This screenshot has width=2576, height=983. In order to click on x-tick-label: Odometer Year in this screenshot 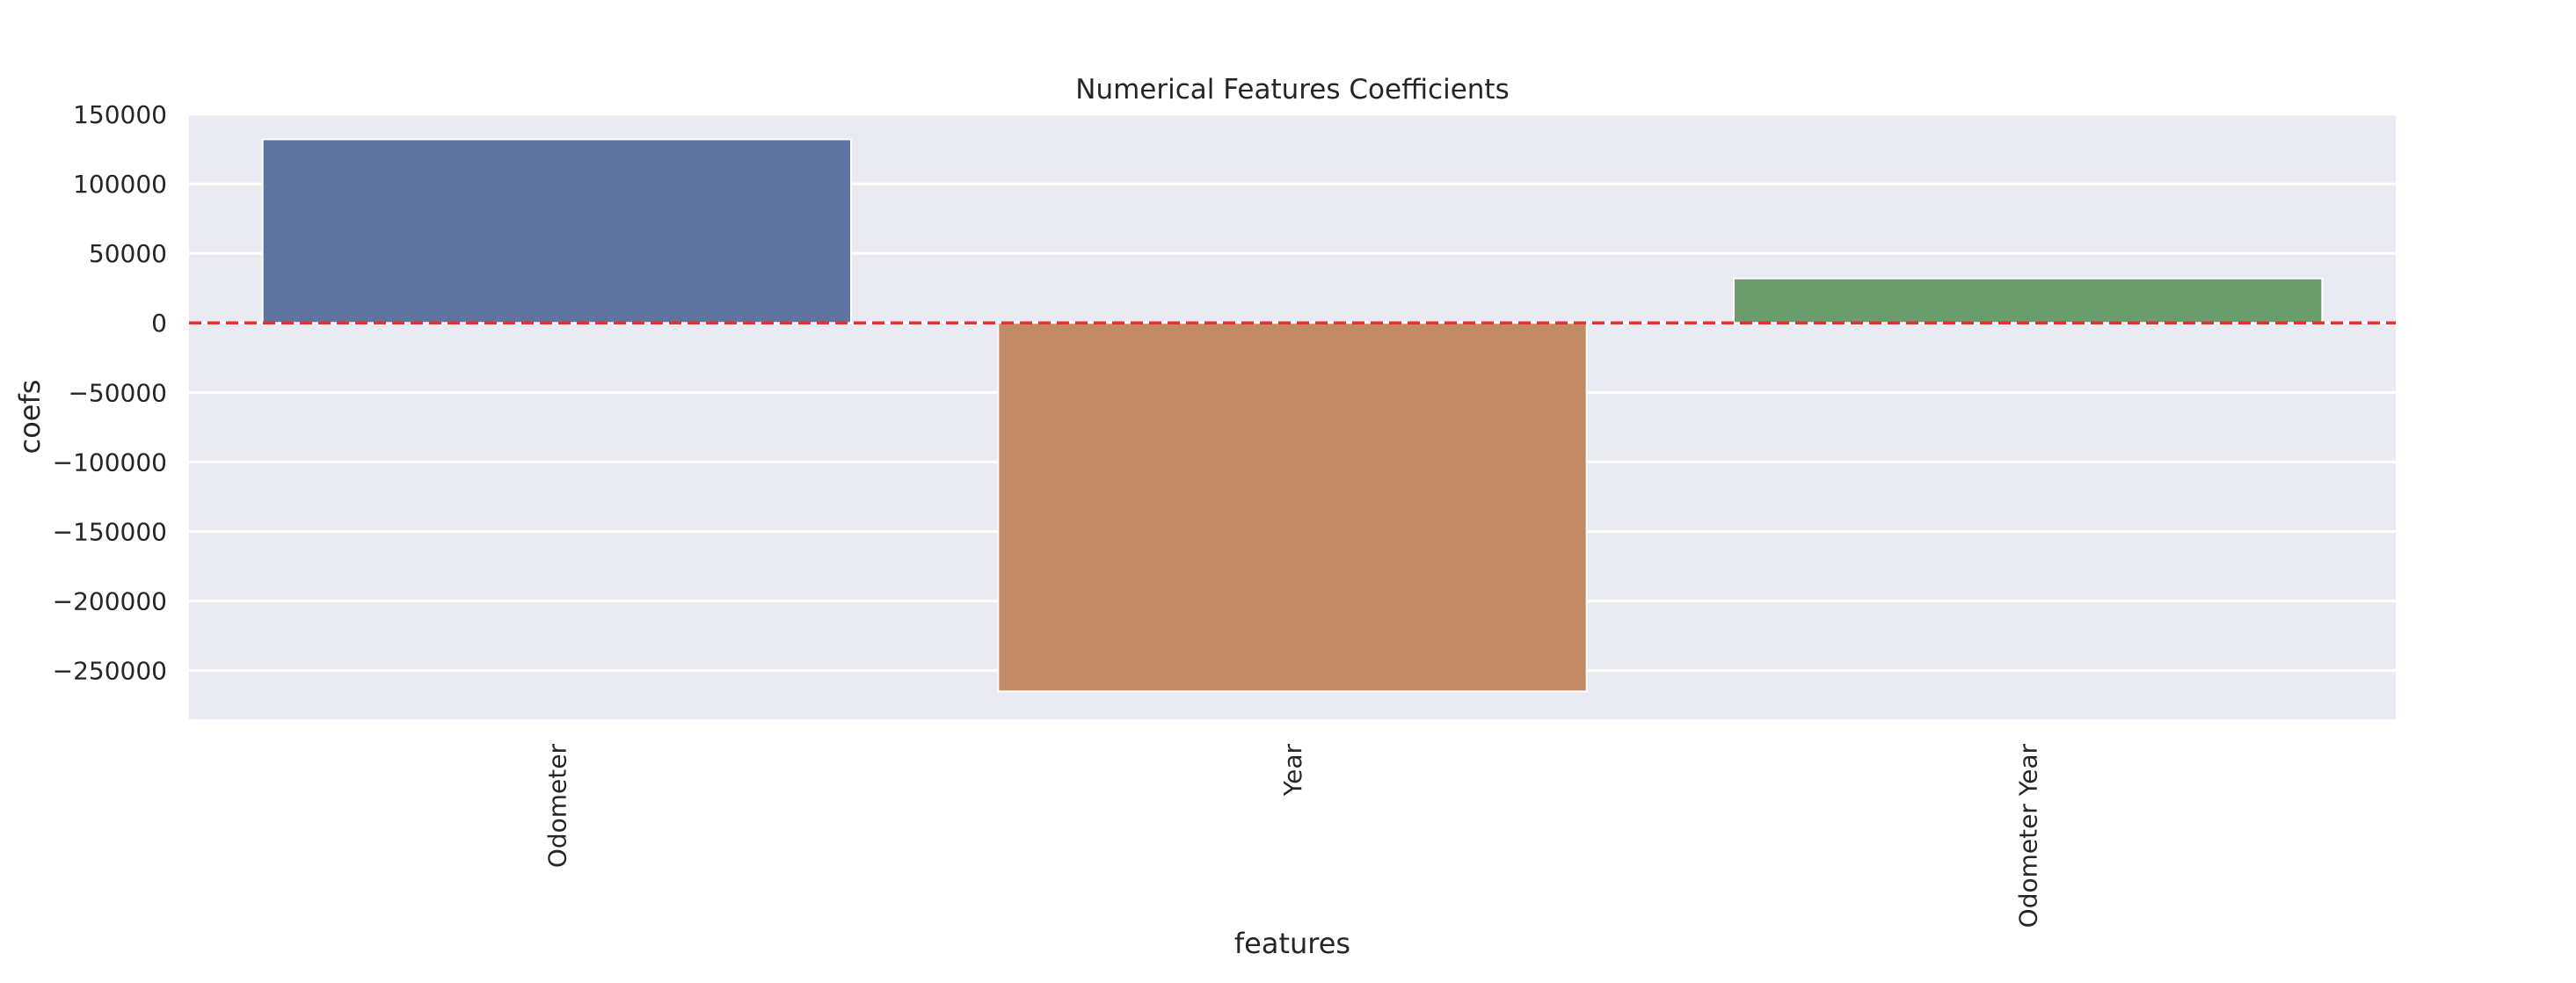, I will do `click(2028, 836)`.